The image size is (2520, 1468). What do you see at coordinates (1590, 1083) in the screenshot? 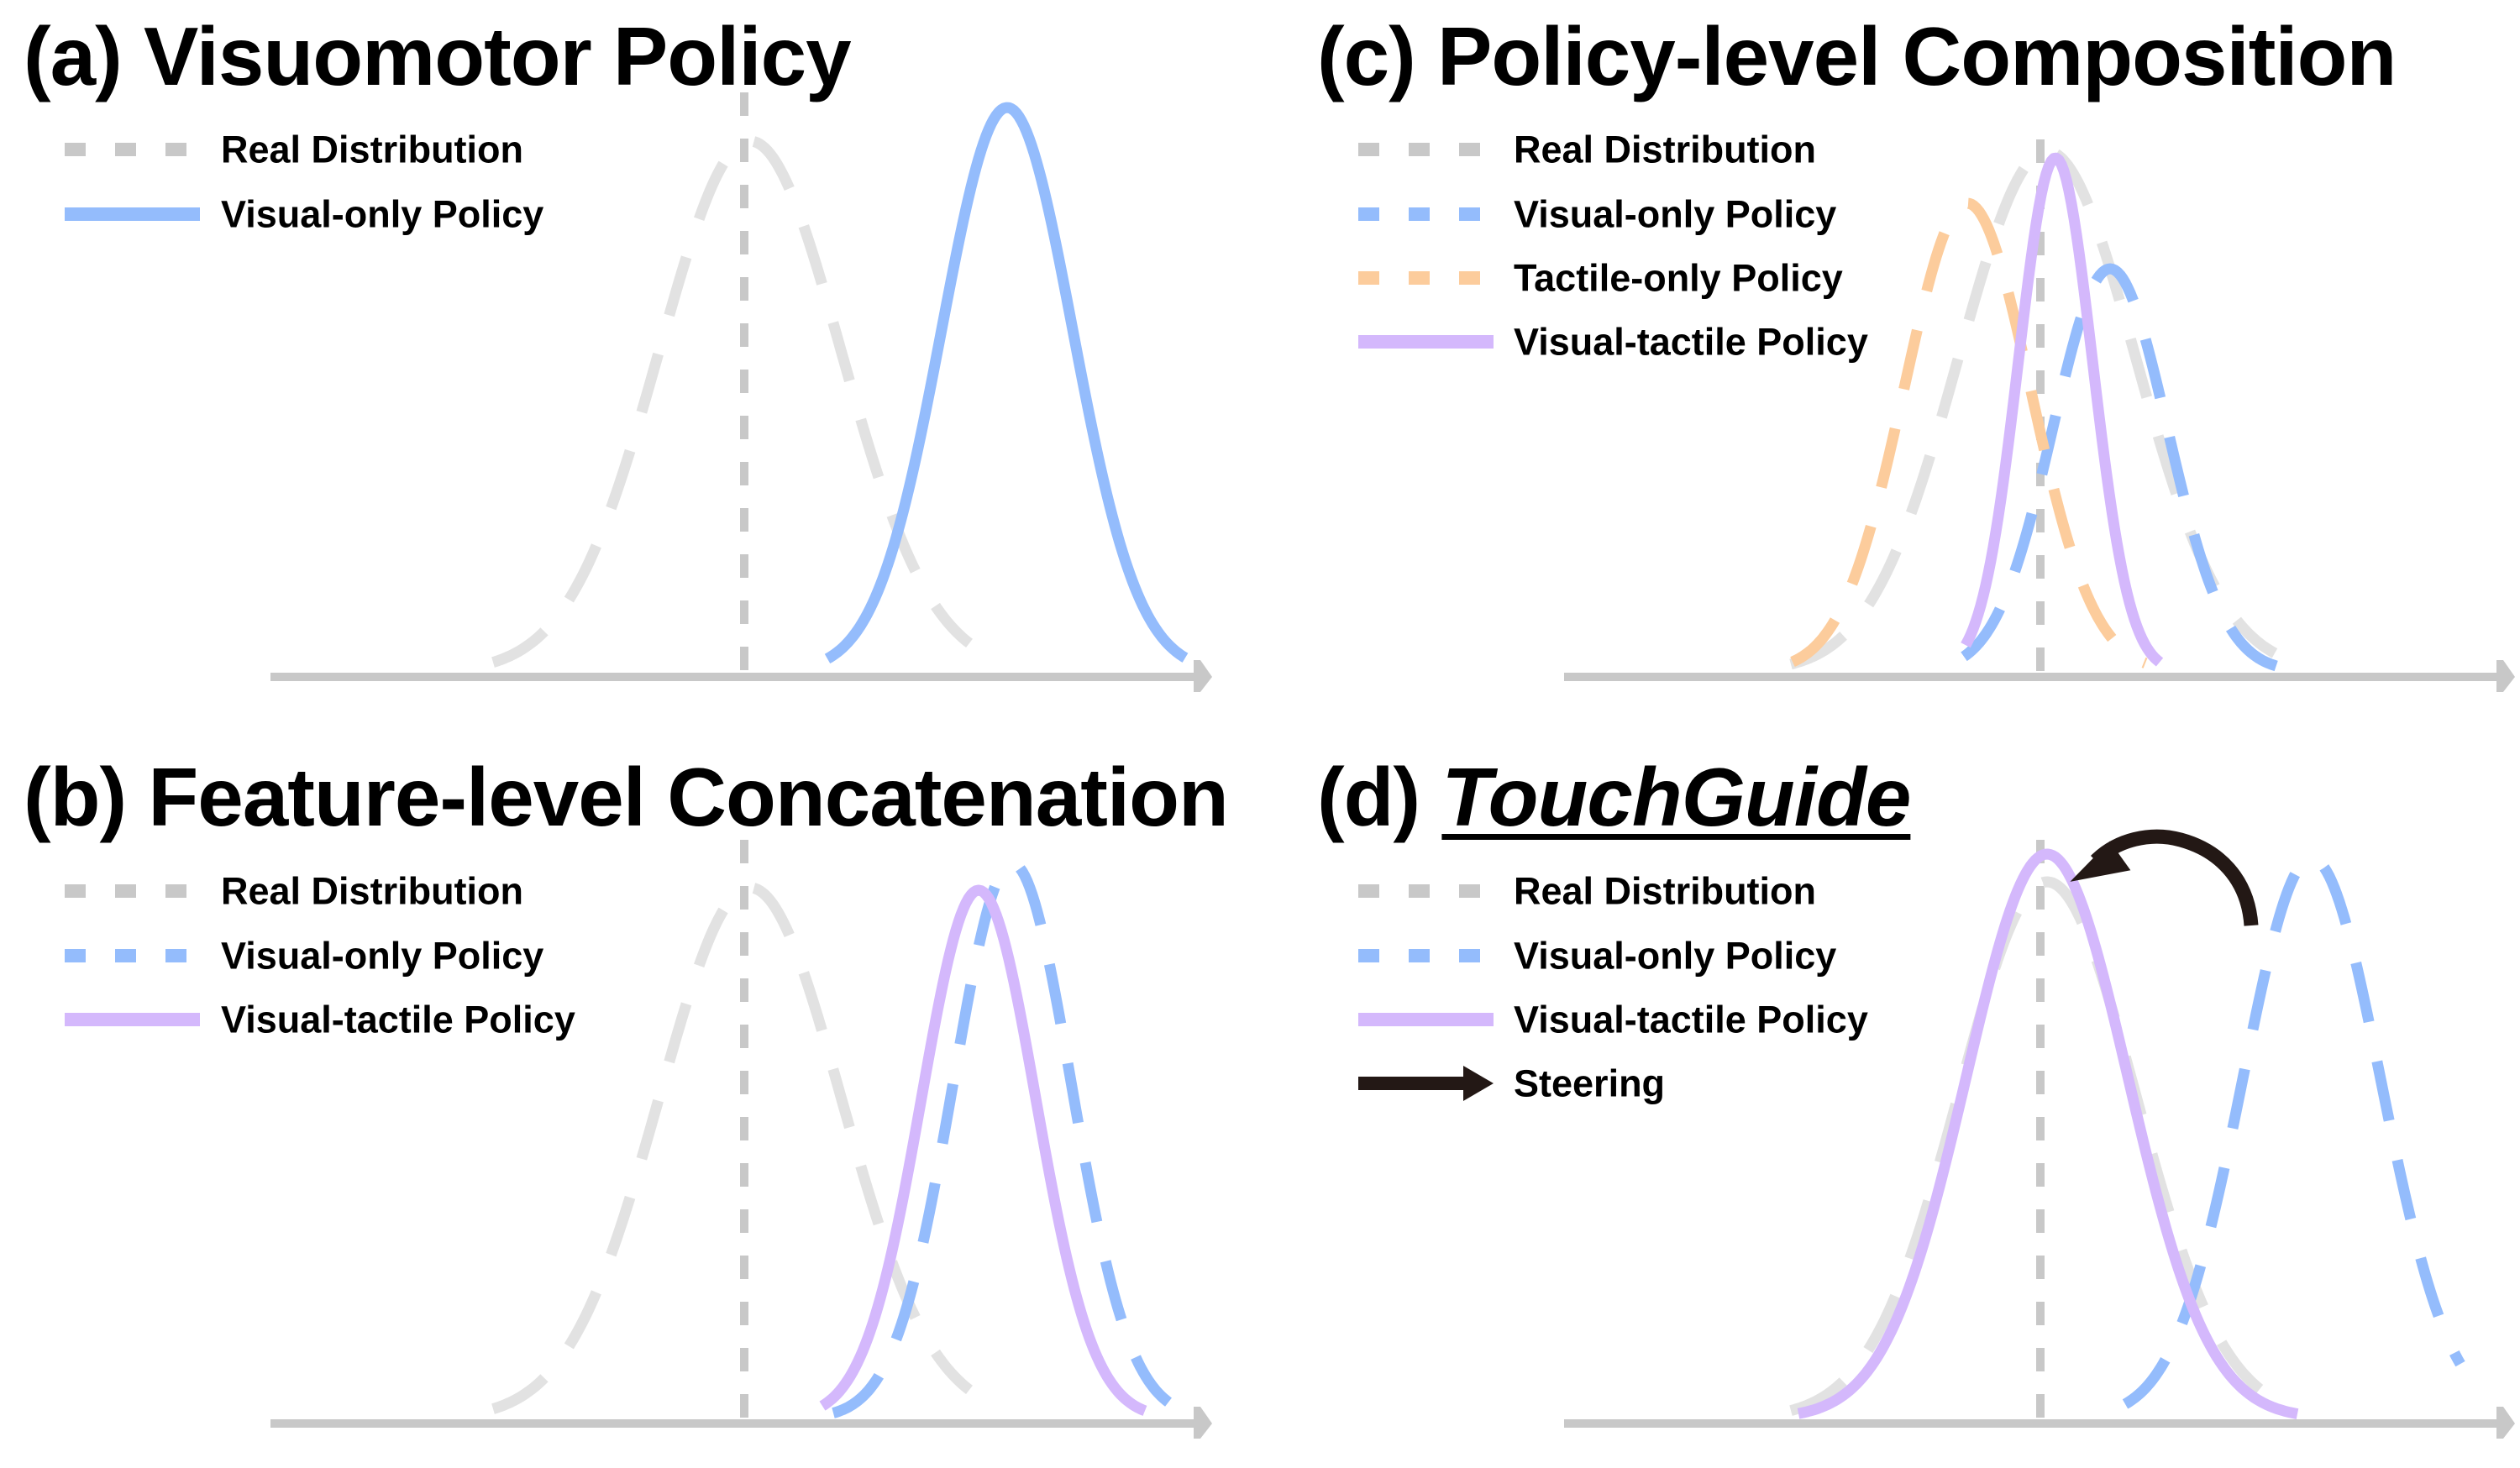
I see `legend-label-steering: Steering` at bounding box center [1590, 1083].